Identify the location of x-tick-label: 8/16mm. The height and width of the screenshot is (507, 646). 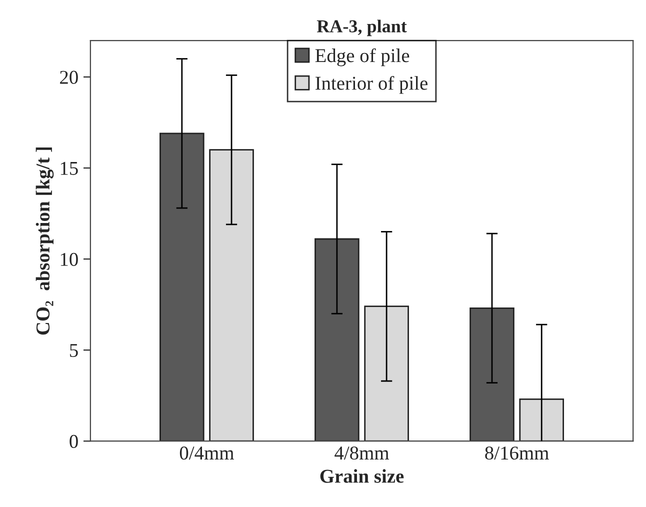
(517, 453).